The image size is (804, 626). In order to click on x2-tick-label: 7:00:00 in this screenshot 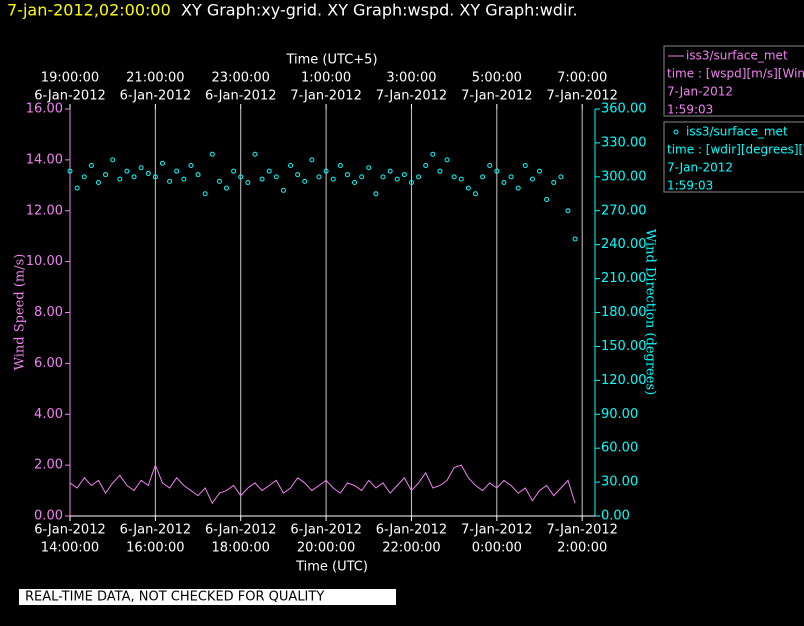, I will do `click(582, 78)`.